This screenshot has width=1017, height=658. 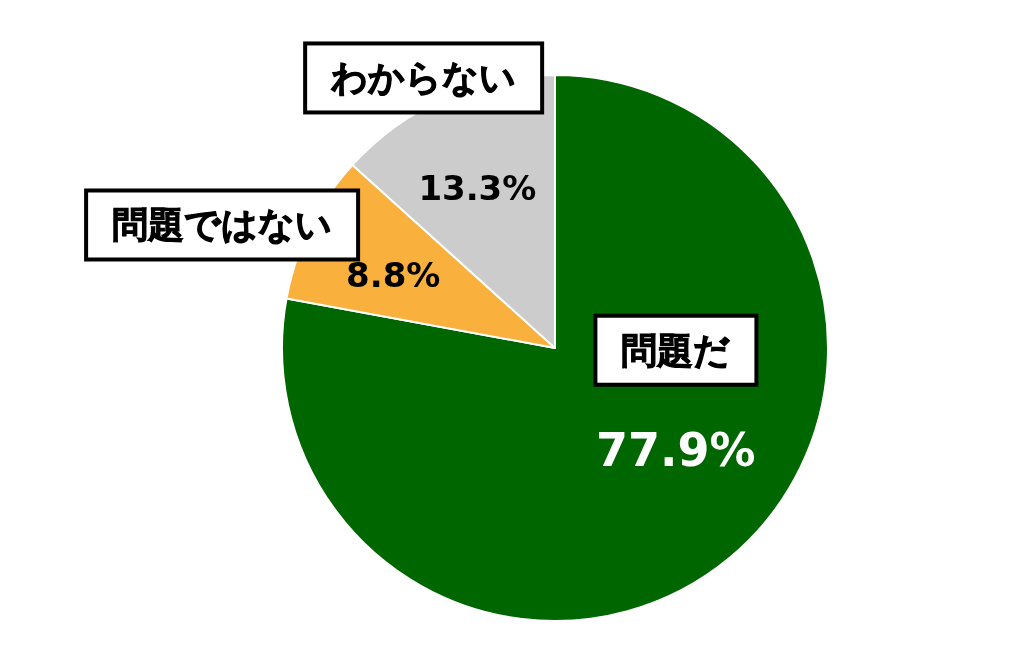 I want to click on slice-label: 問題だ, so click(x=676, y=350).